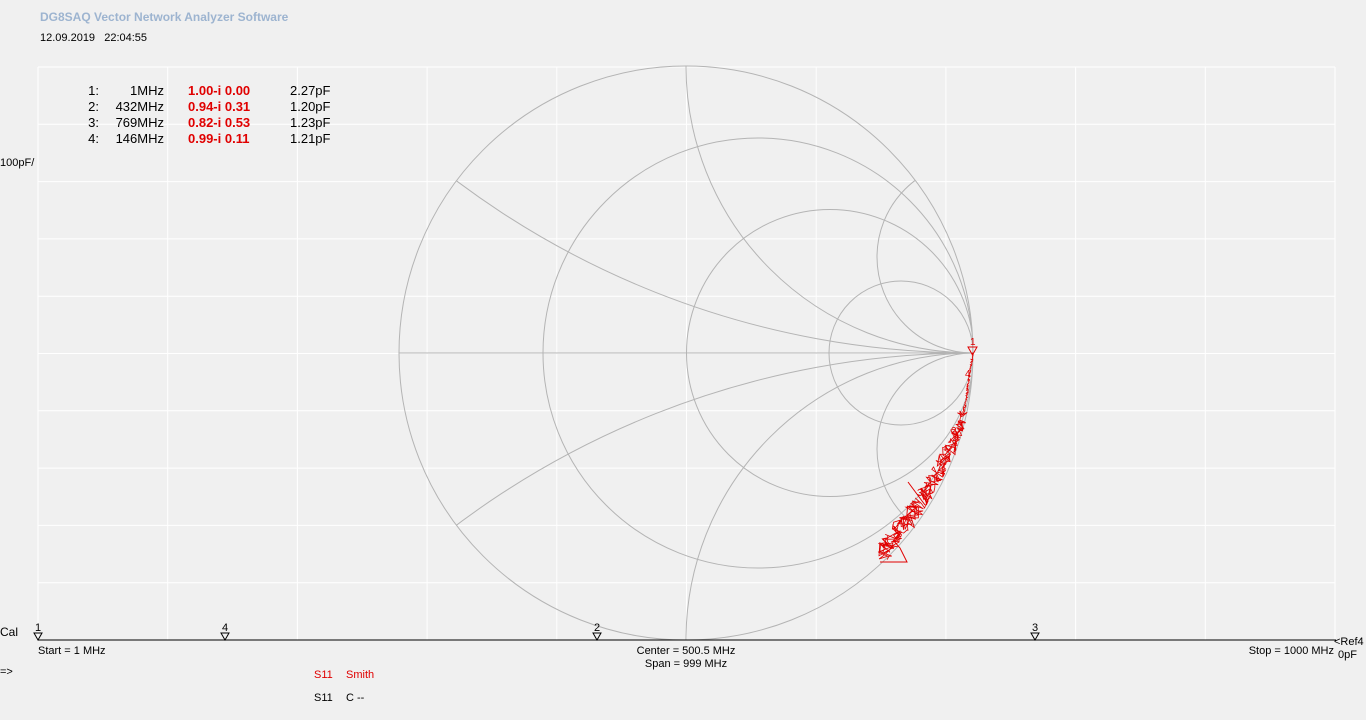  I want to click on start-freq: Start = 1 MHz, so click(72, 651).